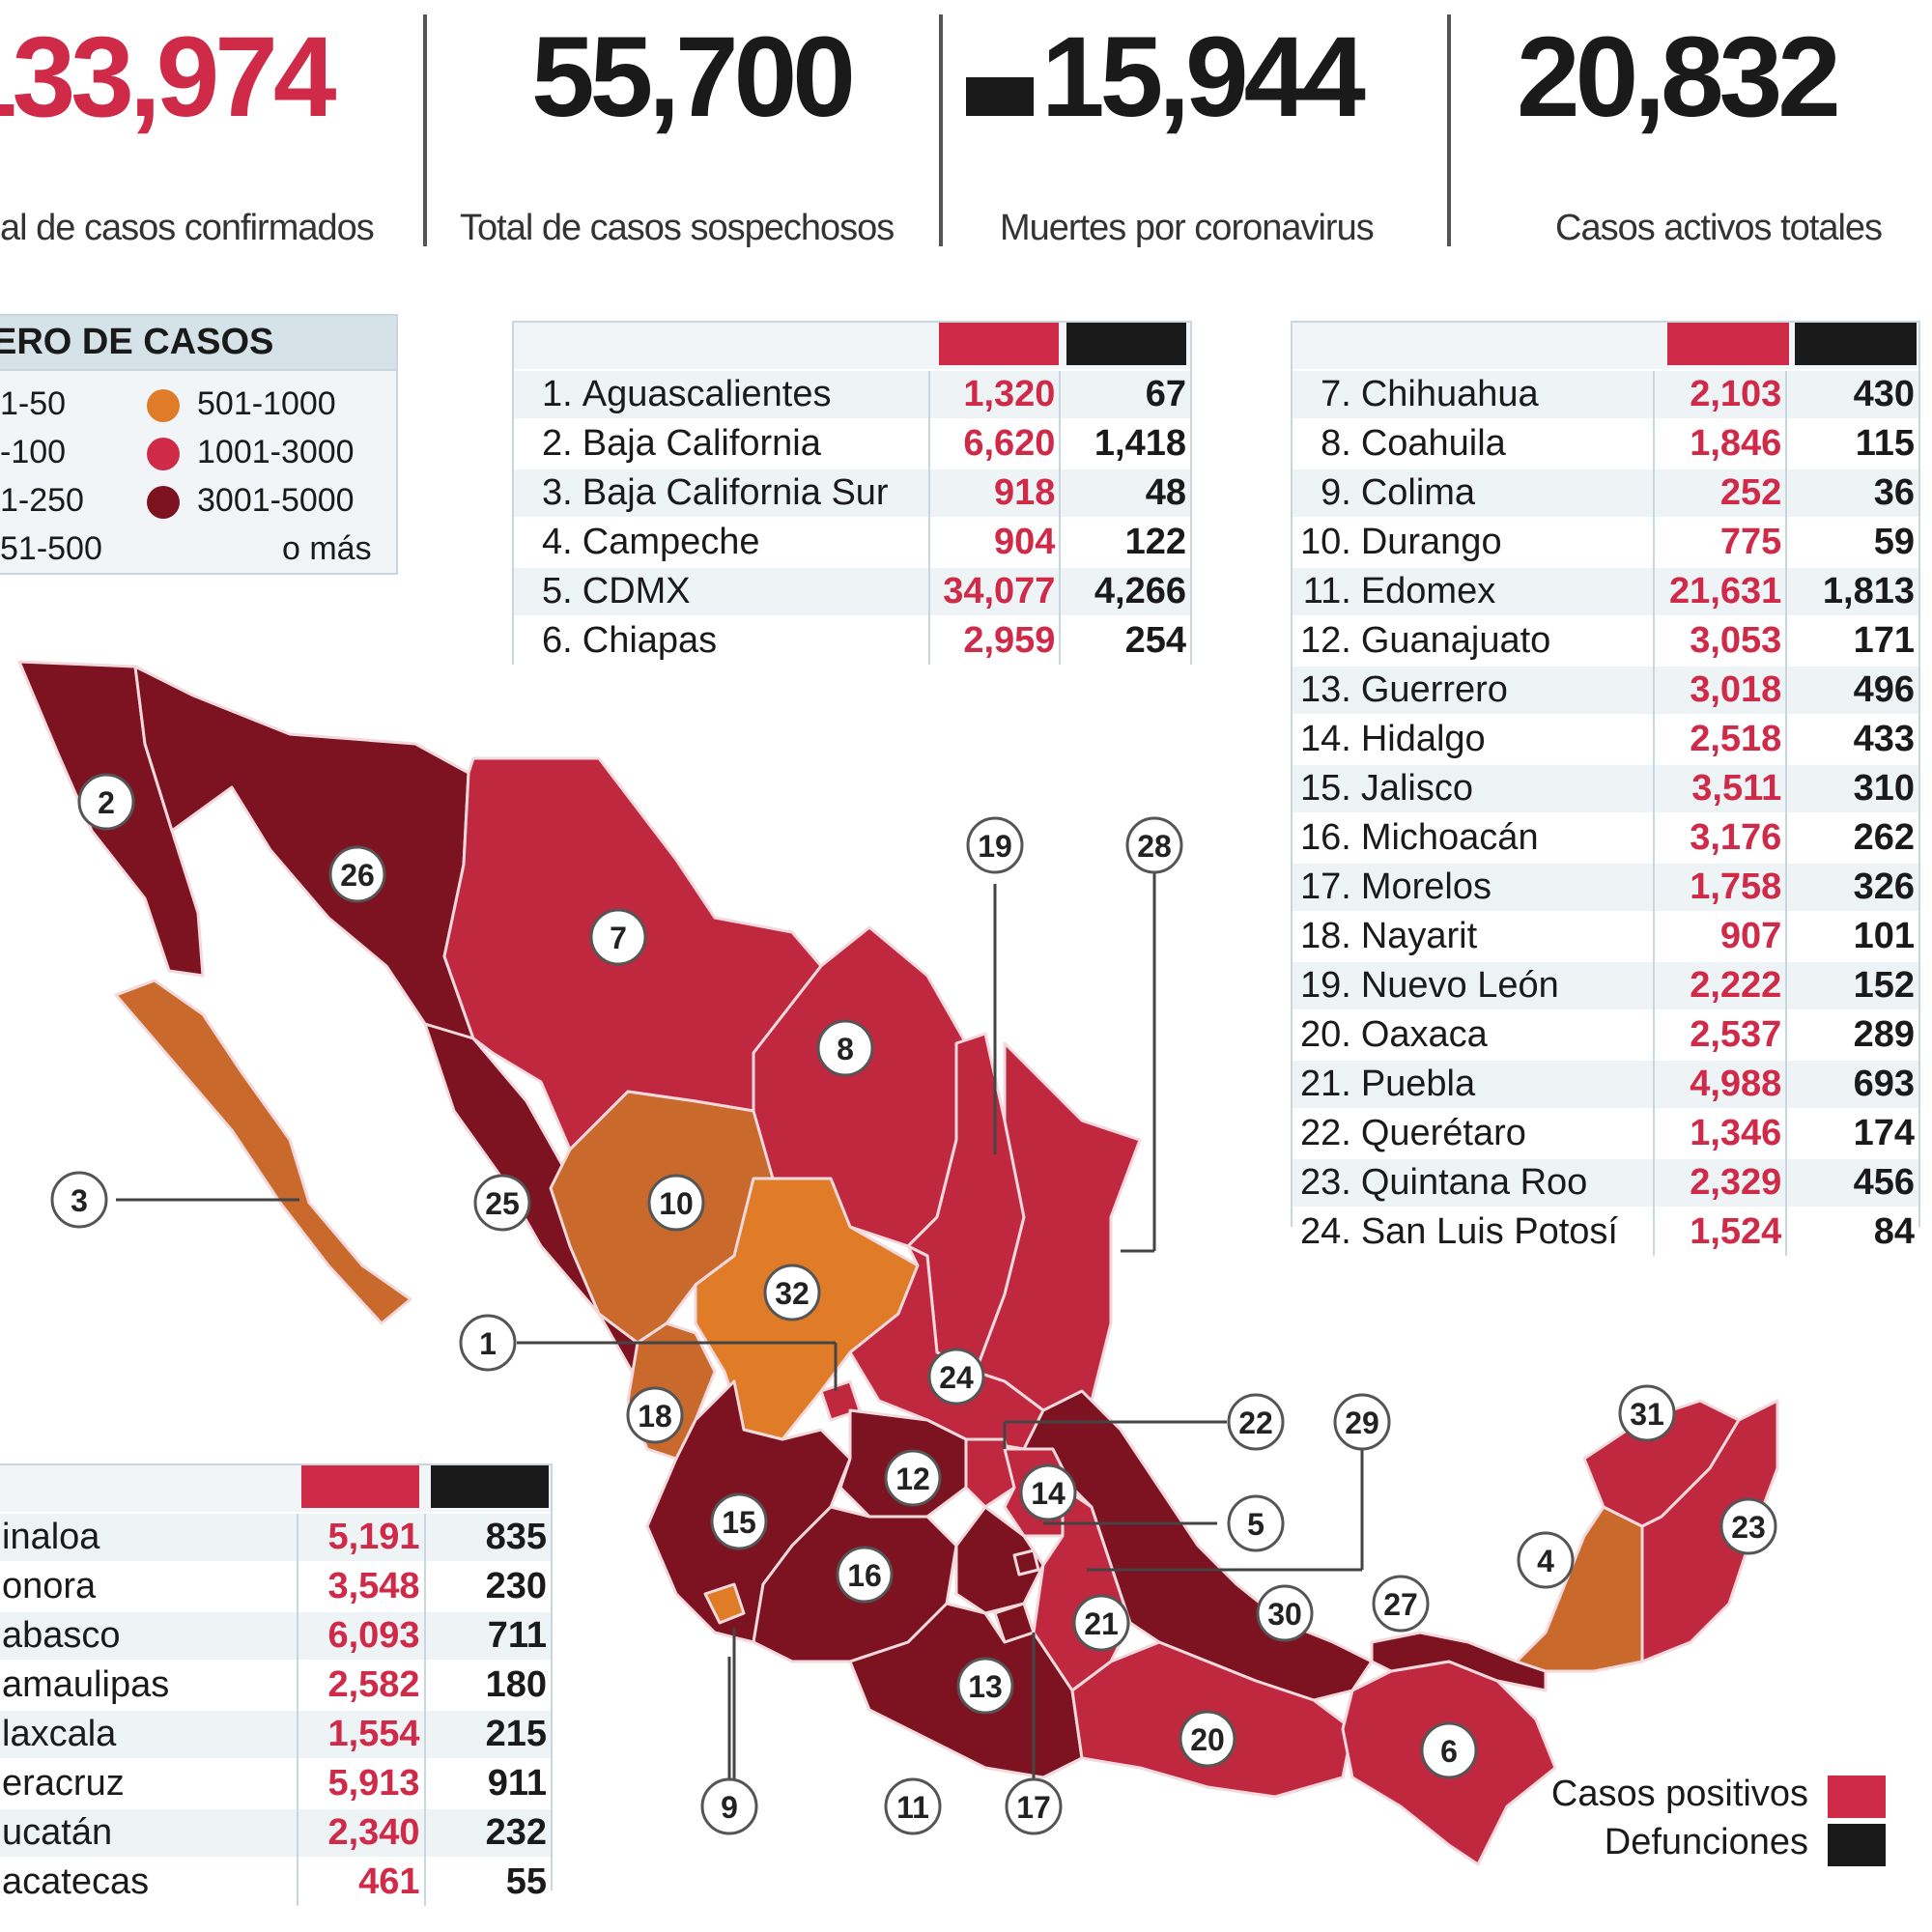 Image resolution: width=1932 pixels, height=1932 pixels. What do you see at coordinates (1851, 788) in the screenshot?
I see `state-deaths: 310` at bounding box center [1851, 788].